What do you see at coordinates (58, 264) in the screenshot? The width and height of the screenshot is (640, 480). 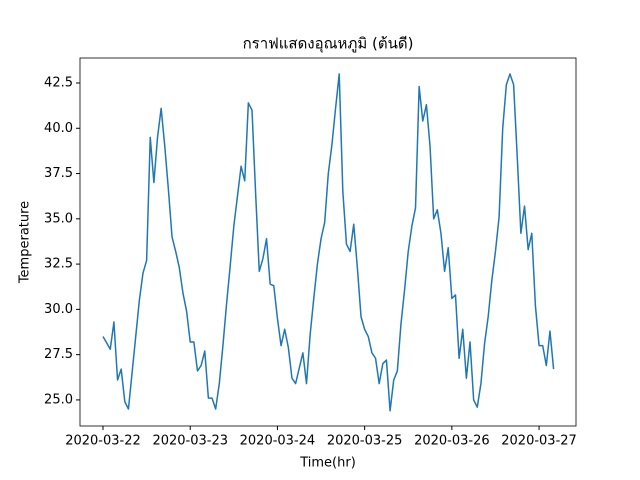 I see `y-tick-label: 32.5` at bounding box center [58, 264].